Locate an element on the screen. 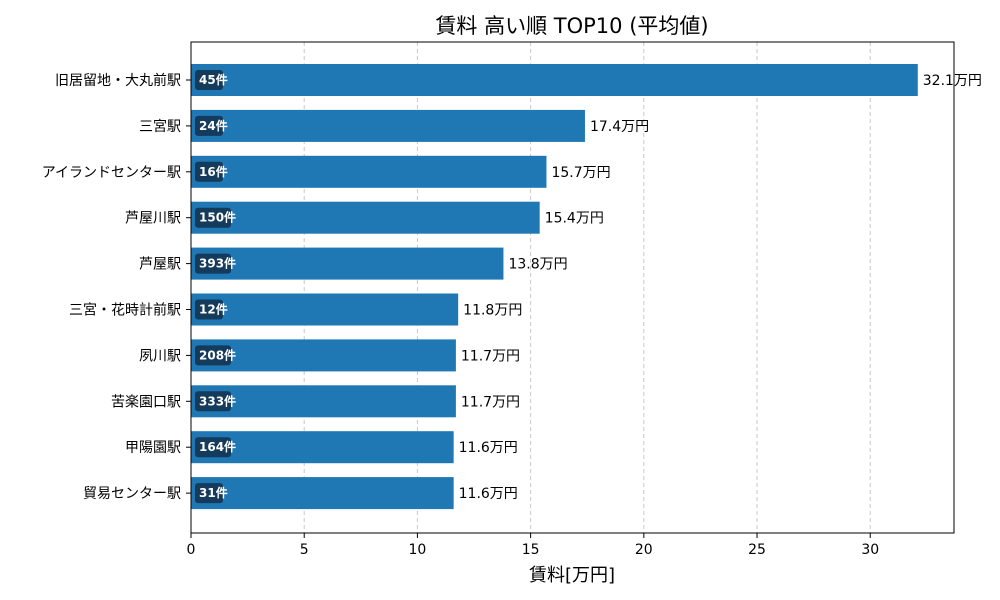 Image resolution: width=1000 pixels, height=600 pixels. category-label: 苦楽園口駅 is located at coordinates (146, 402).